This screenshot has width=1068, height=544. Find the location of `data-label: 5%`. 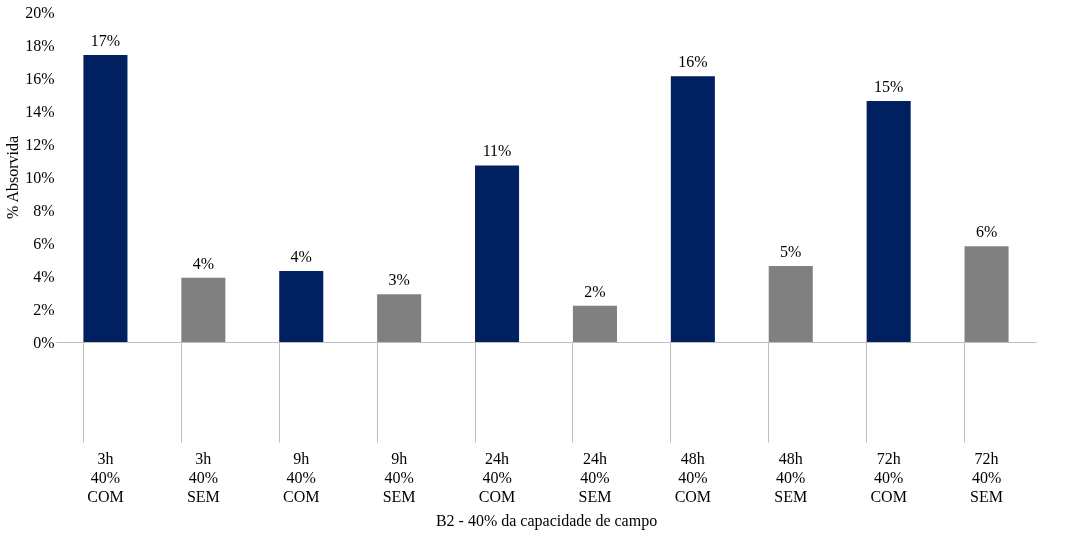

data-label: 5% is located at coordinates (791, 252).